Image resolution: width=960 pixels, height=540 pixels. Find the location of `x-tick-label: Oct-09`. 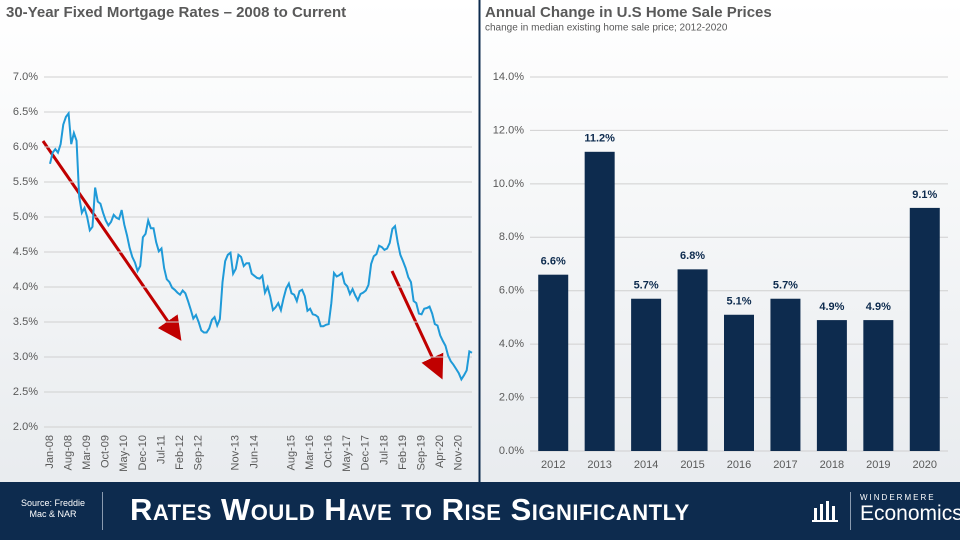

x-tick-label: Oct-09 is located at coordinates (106, 451).